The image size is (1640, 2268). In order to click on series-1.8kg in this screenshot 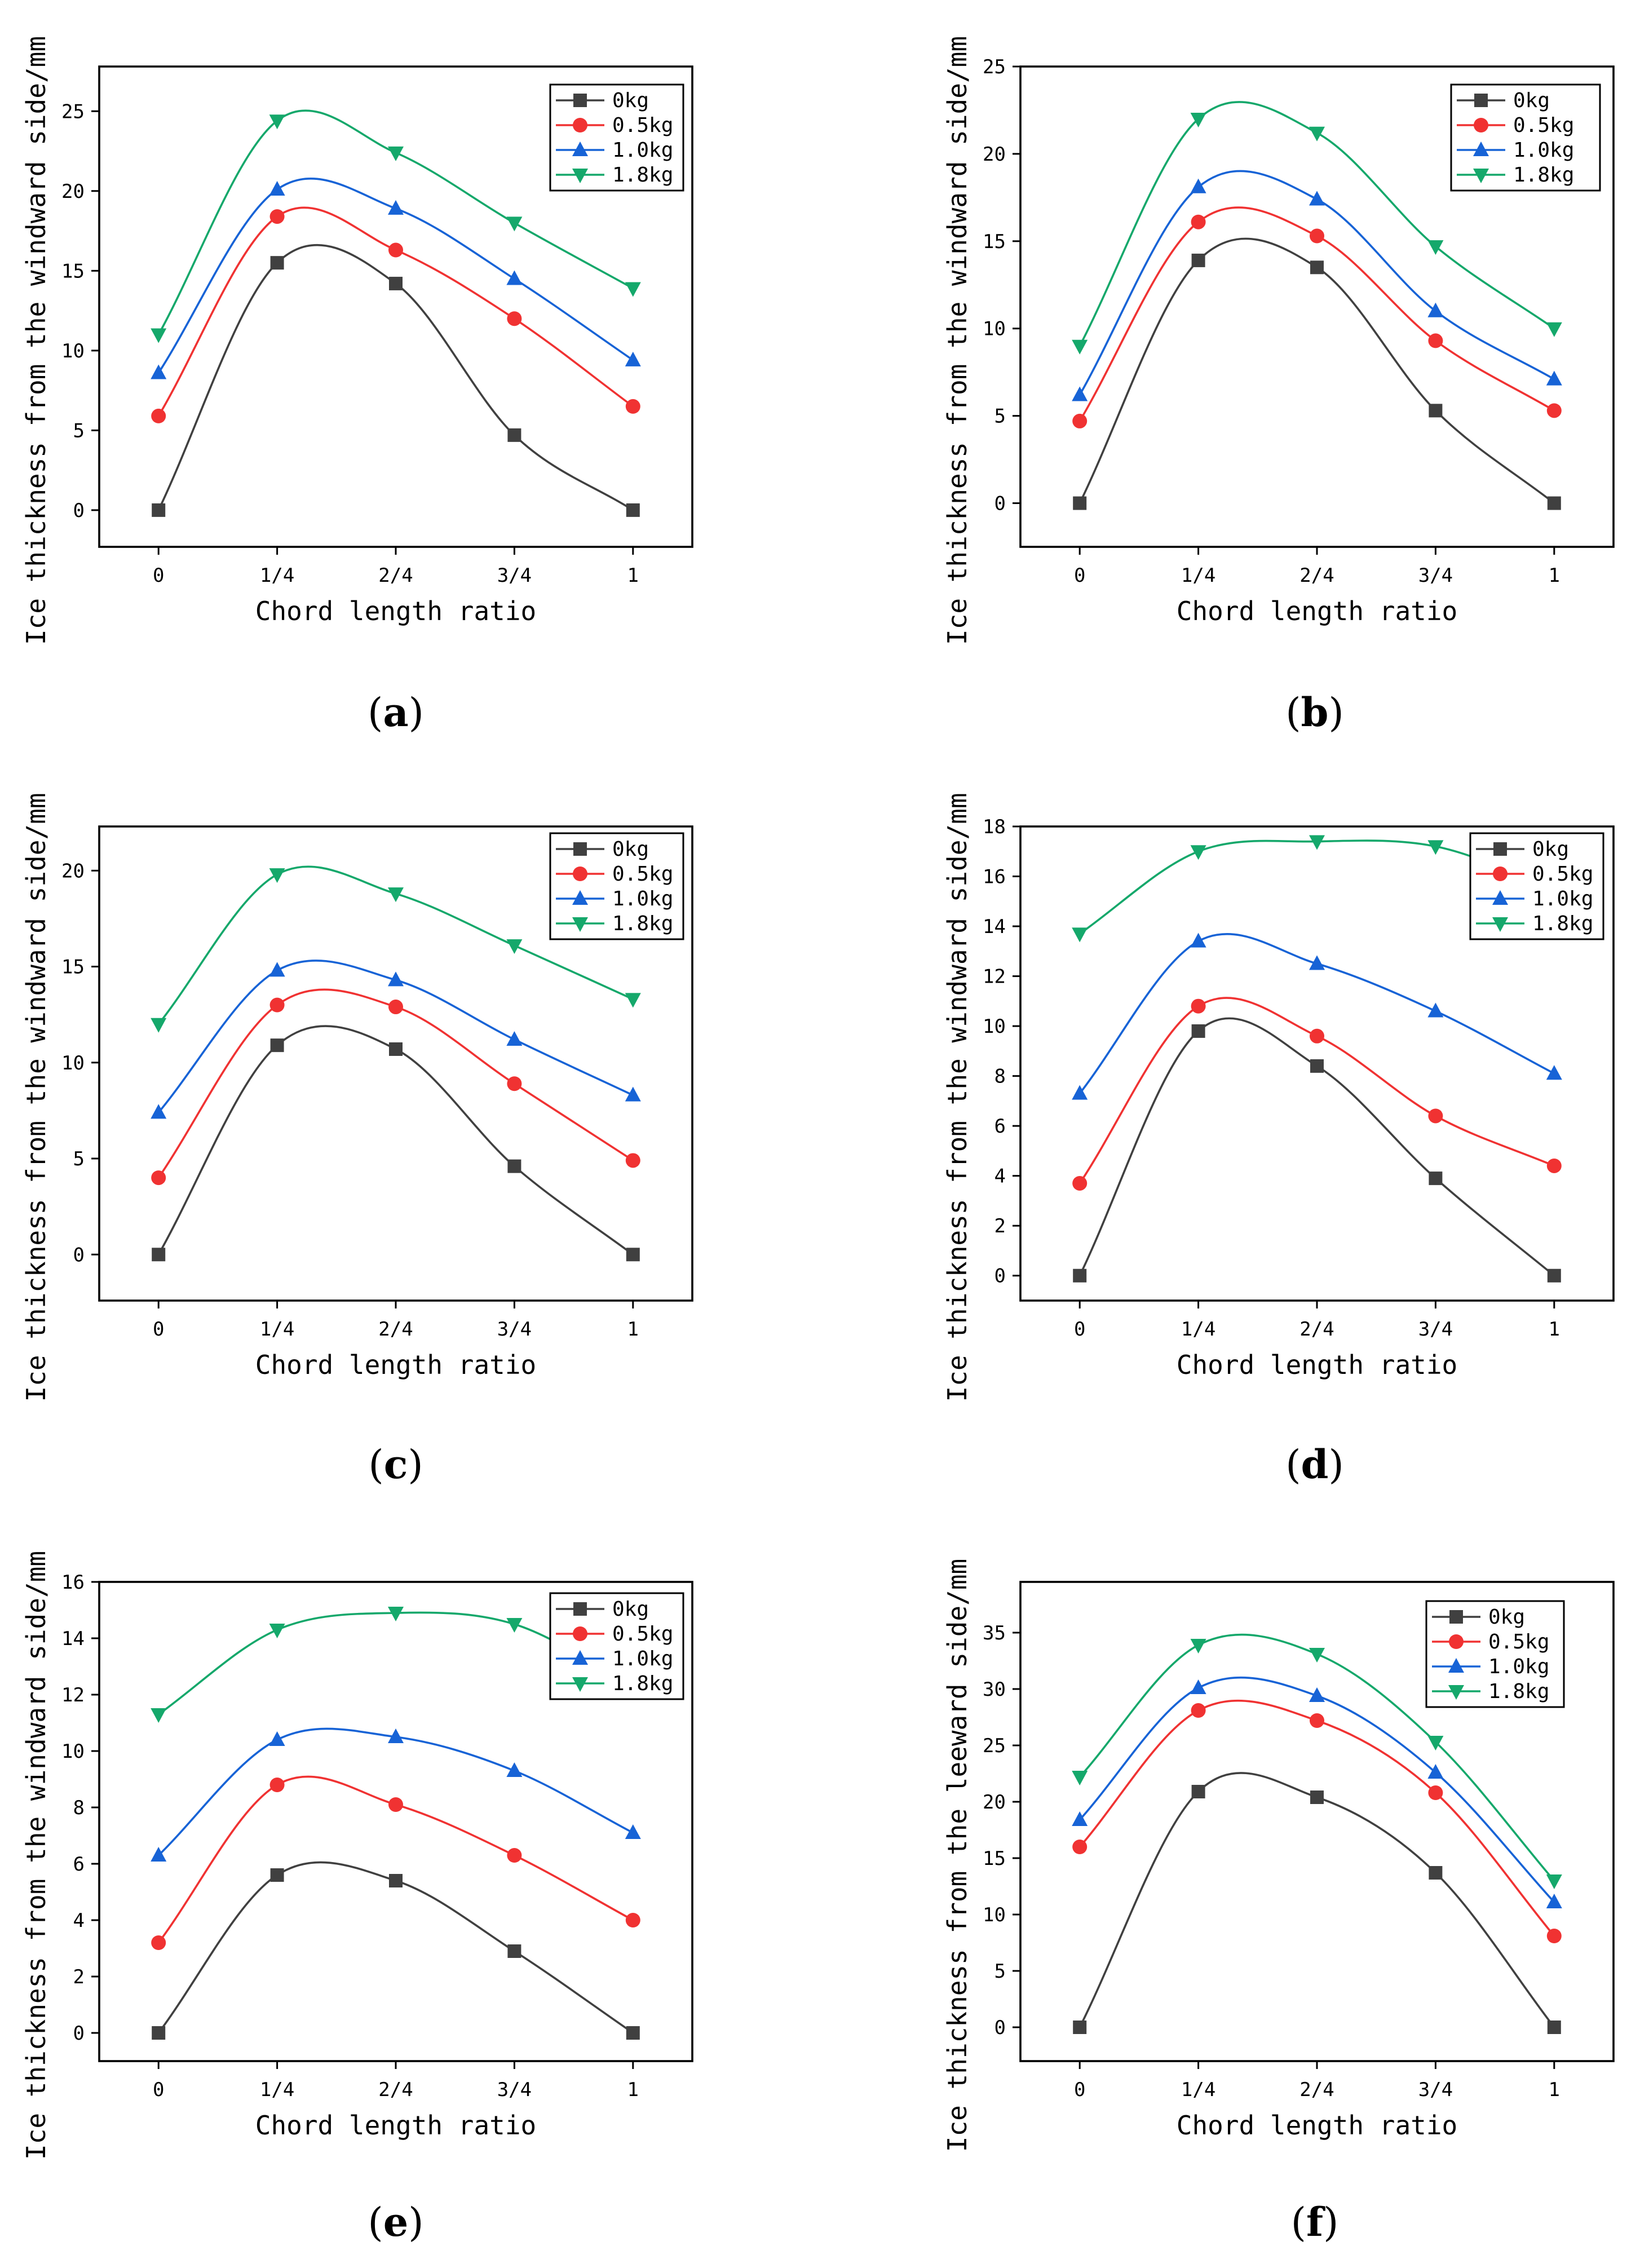, I will do `click(1317, 1761)`.